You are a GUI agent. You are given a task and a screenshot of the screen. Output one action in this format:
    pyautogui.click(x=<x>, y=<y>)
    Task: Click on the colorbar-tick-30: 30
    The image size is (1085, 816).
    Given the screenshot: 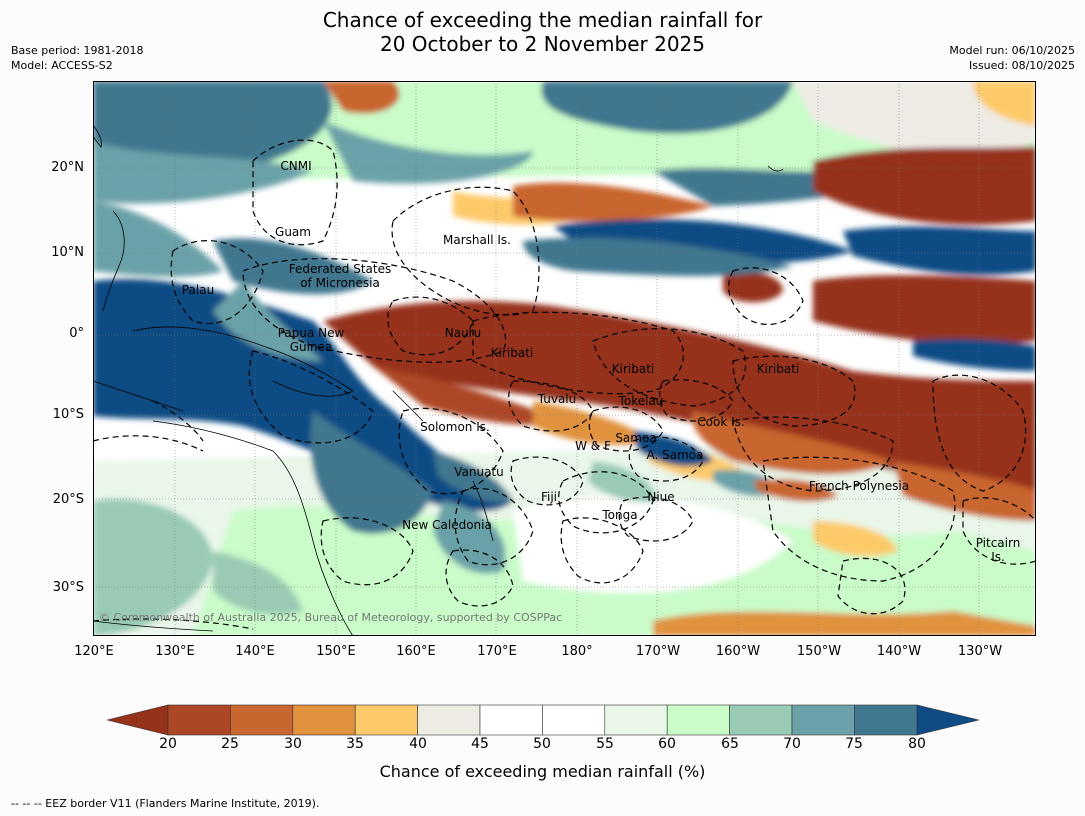 What is the action you would take?
    pyautogui.click(x=293, y=744)
    